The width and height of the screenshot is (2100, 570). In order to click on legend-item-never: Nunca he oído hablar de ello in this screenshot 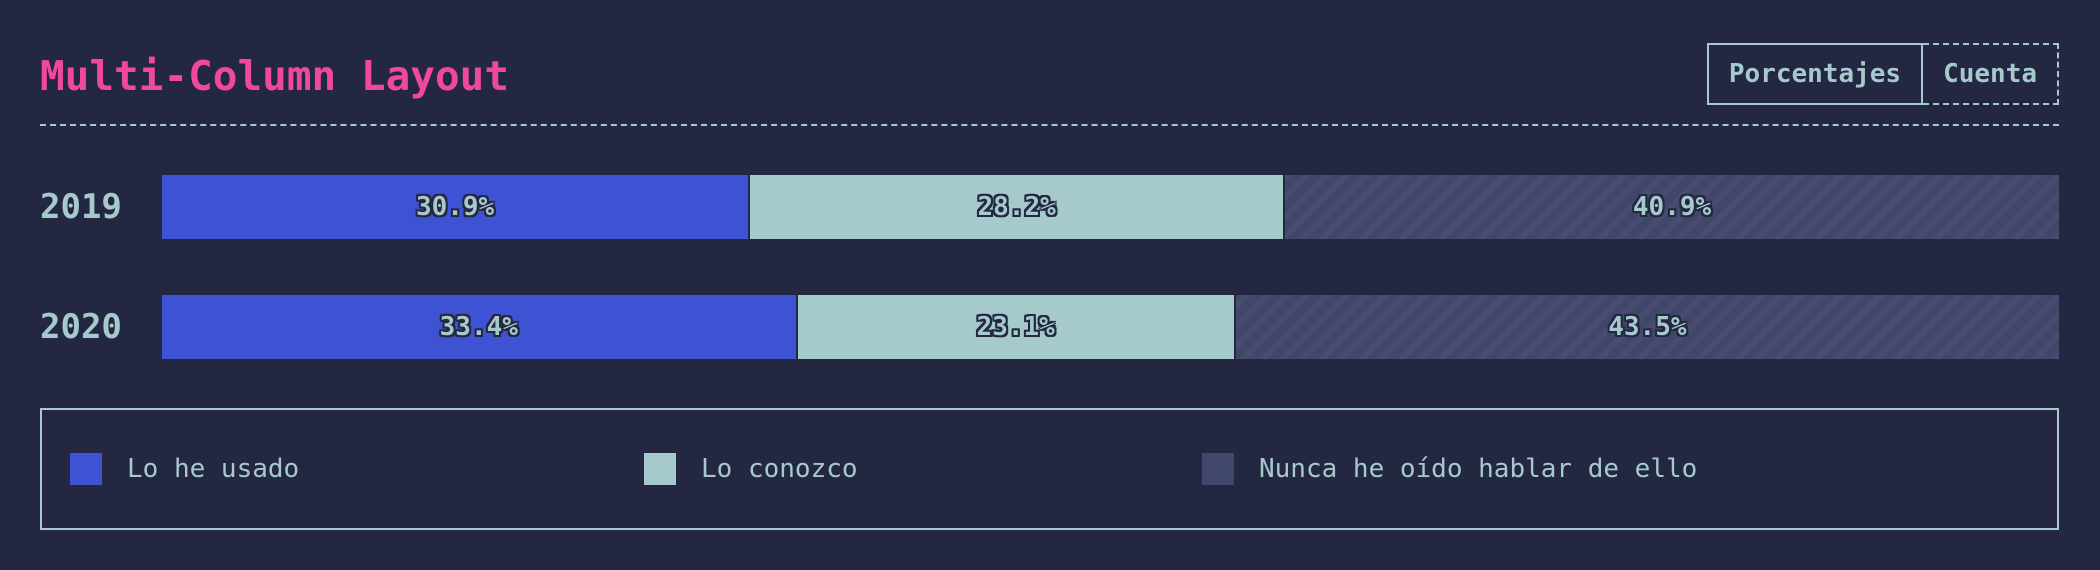, I will do `click(1449, 469)`.